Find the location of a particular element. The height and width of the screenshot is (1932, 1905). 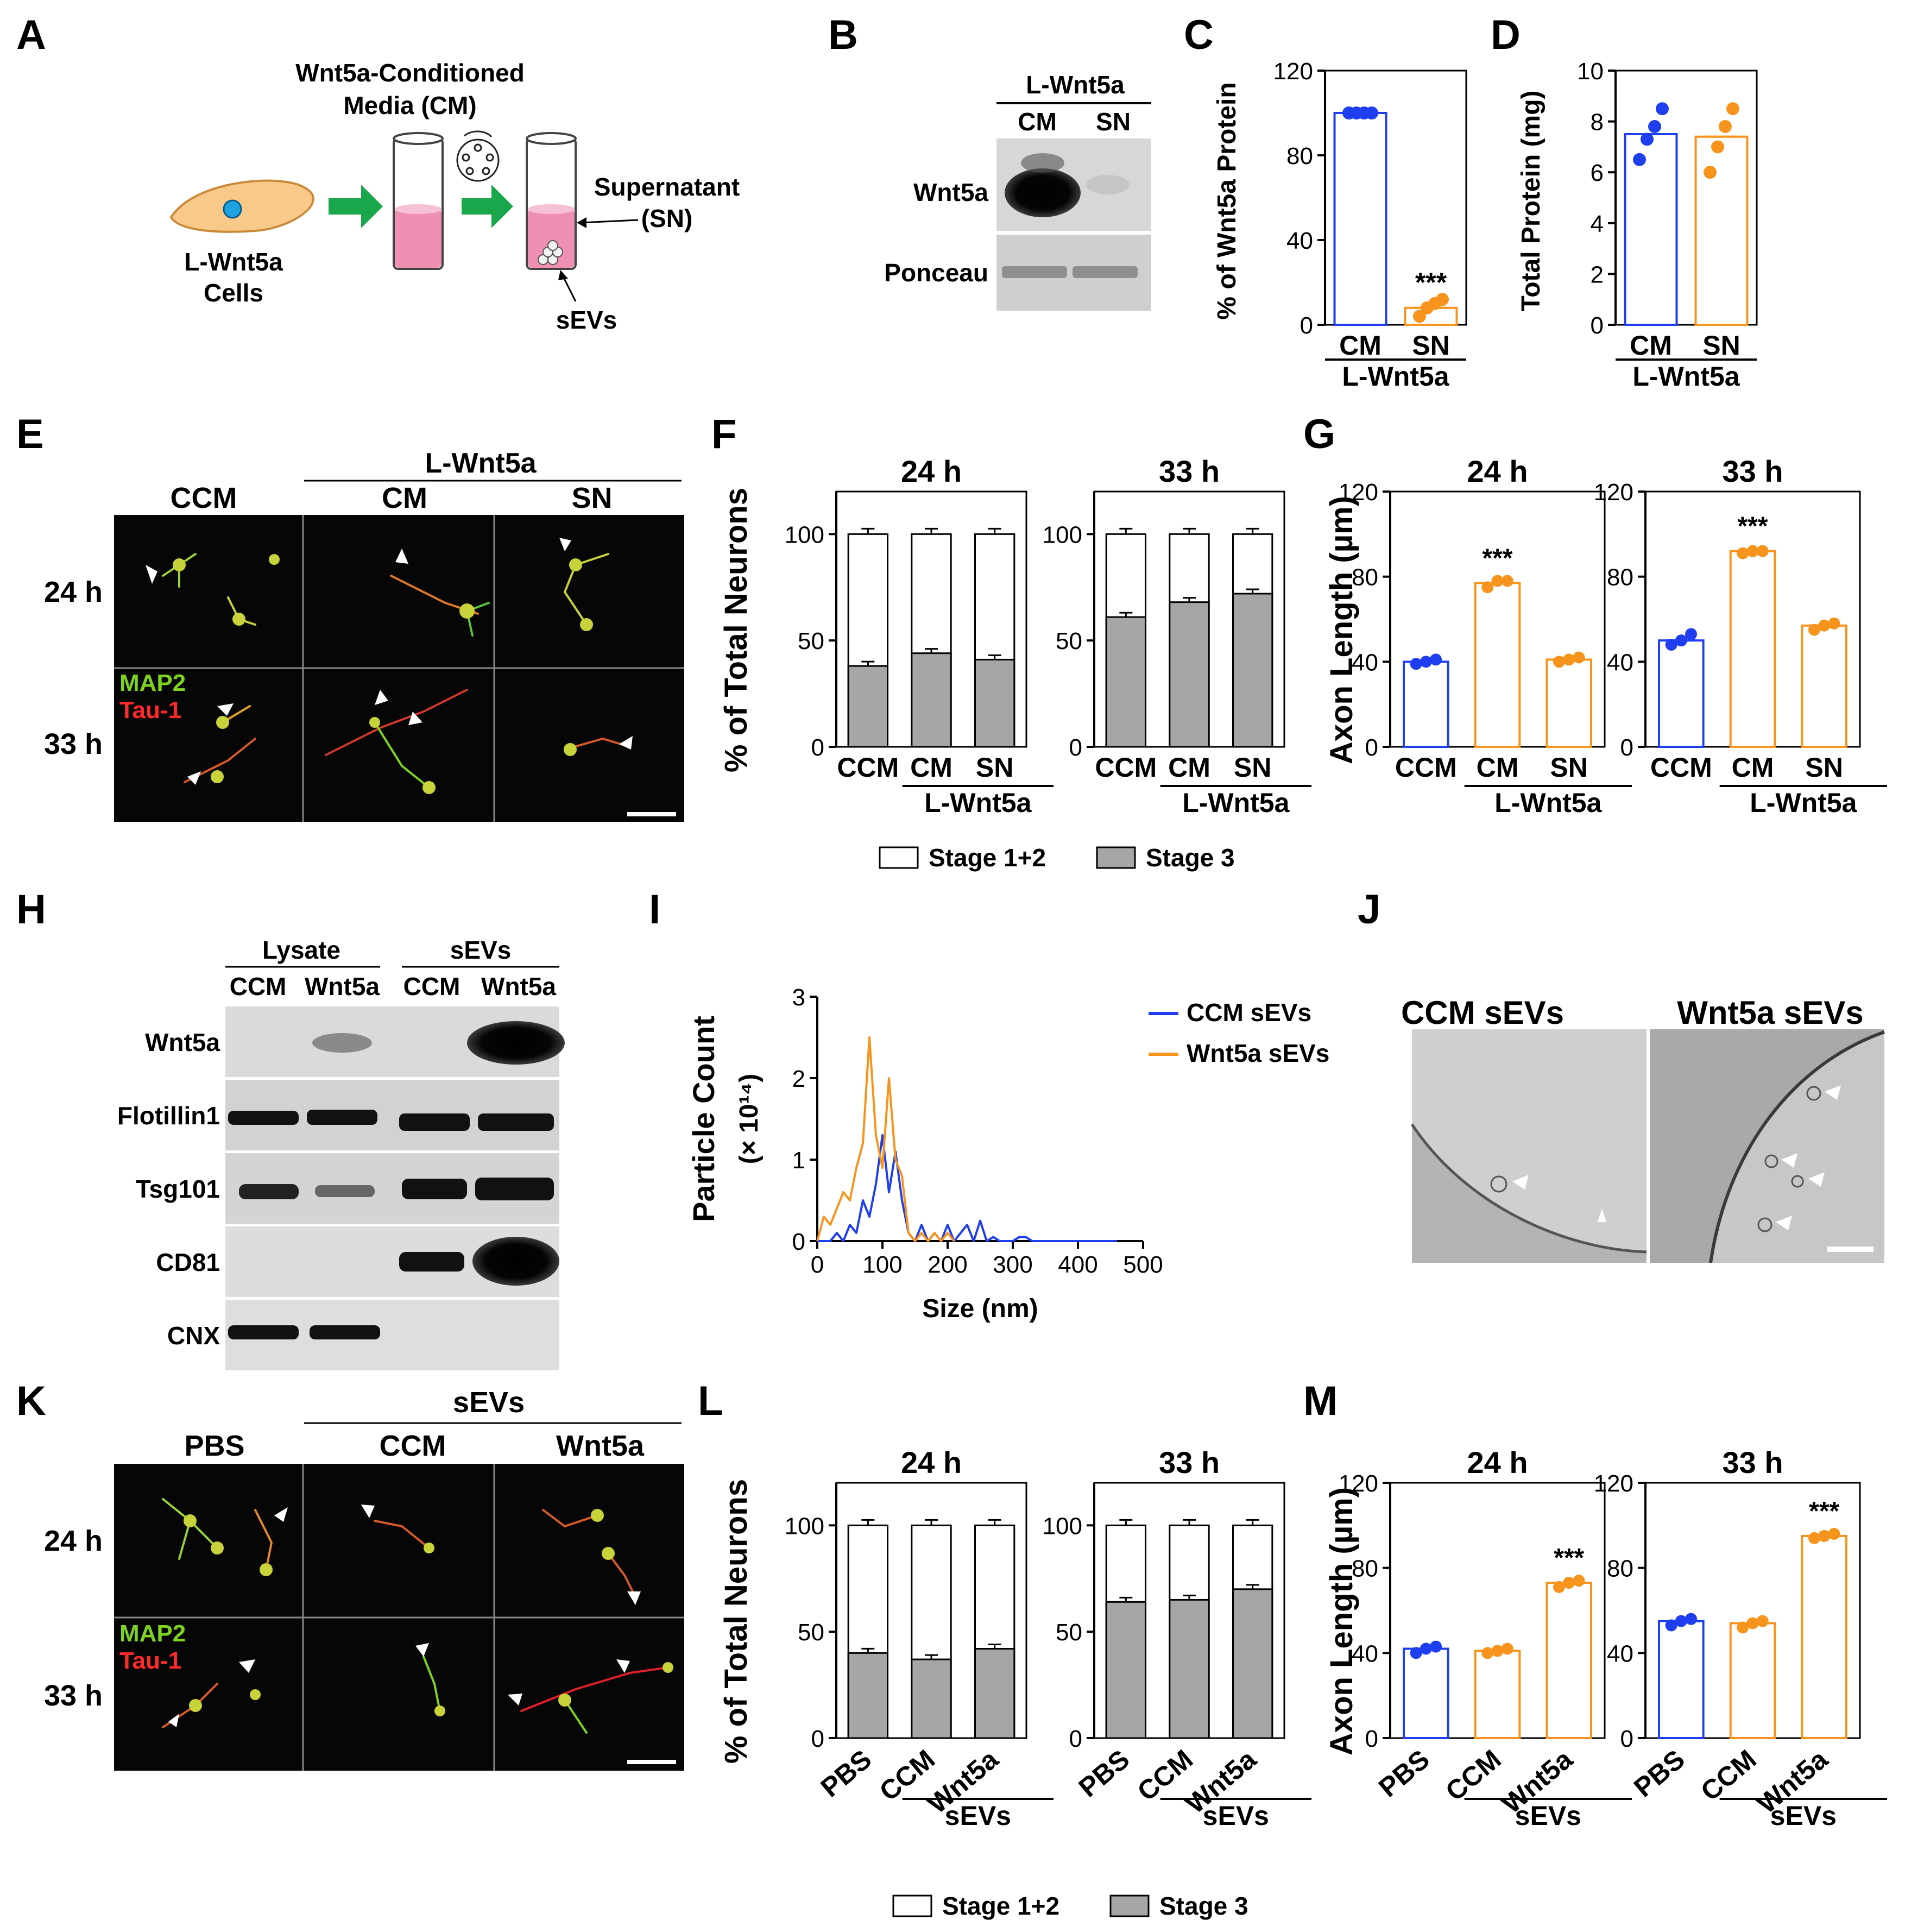

C-ytick-label-3: 120 is located at coordinates (1293, 72).